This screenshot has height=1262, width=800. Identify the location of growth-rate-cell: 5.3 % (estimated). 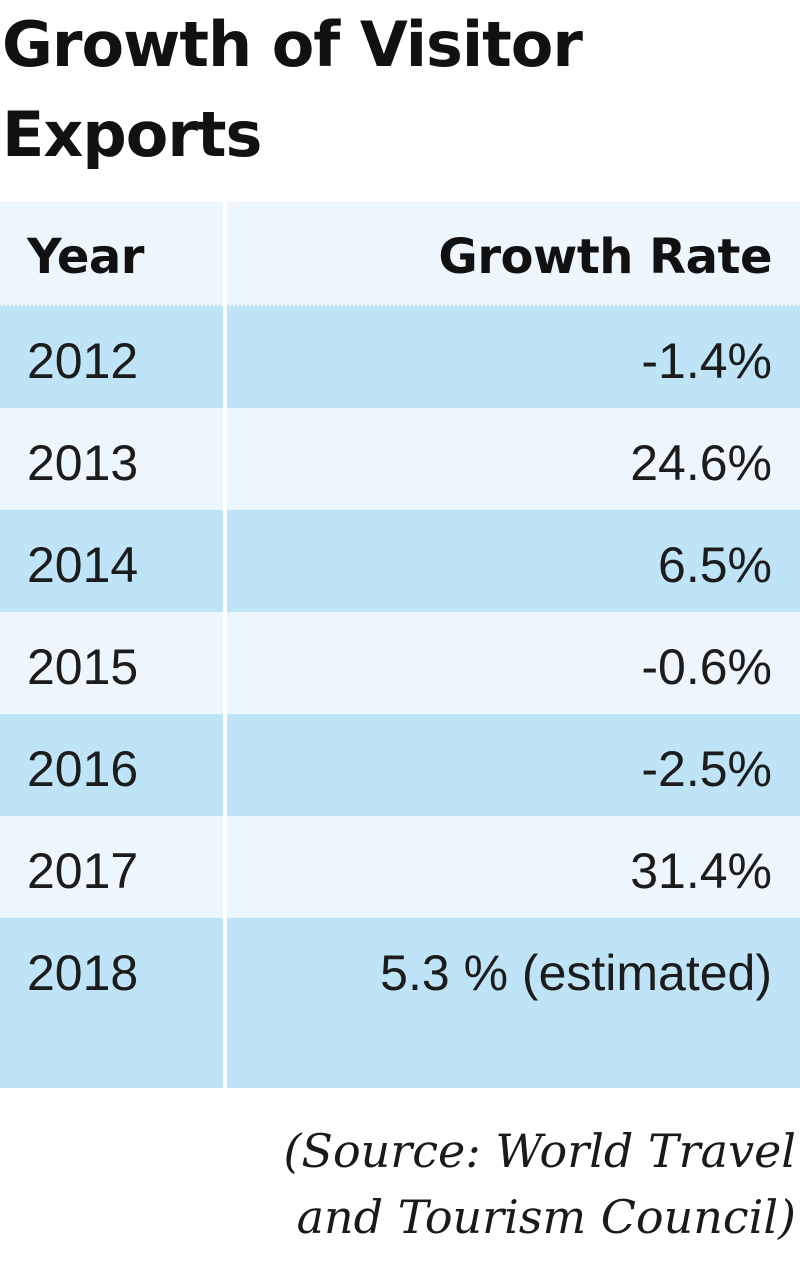
(576, 973).